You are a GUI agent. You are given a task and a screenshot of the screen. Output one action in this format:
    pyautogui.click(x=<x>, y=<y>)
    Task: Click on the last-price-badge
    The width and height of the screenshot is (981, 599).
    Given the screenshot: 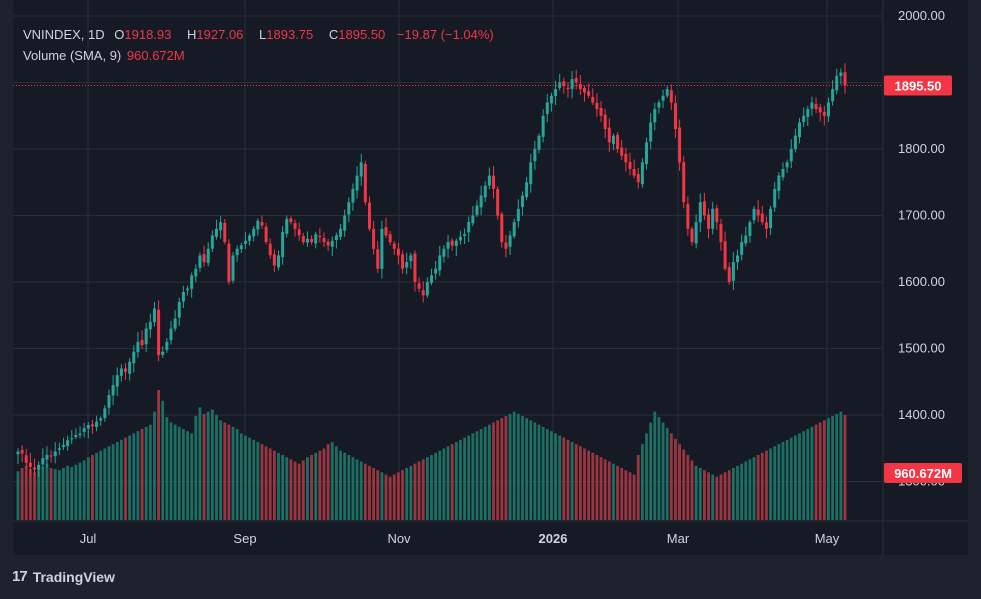 What is the action you would take?
    pyautogui.click(x=918, y=85)
    